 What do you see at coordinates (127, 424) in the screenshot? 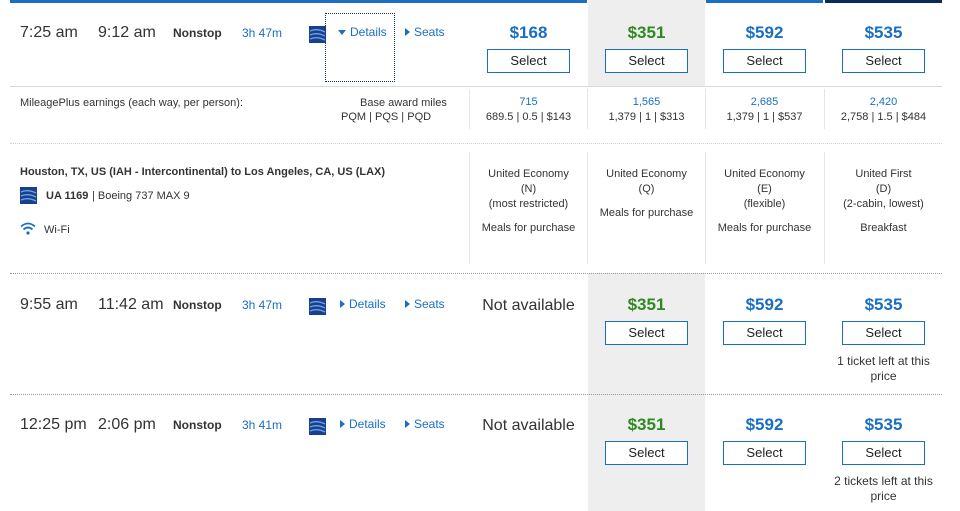
I see `arrive-time: 2:06 pm` at bounding box center [127, 424].